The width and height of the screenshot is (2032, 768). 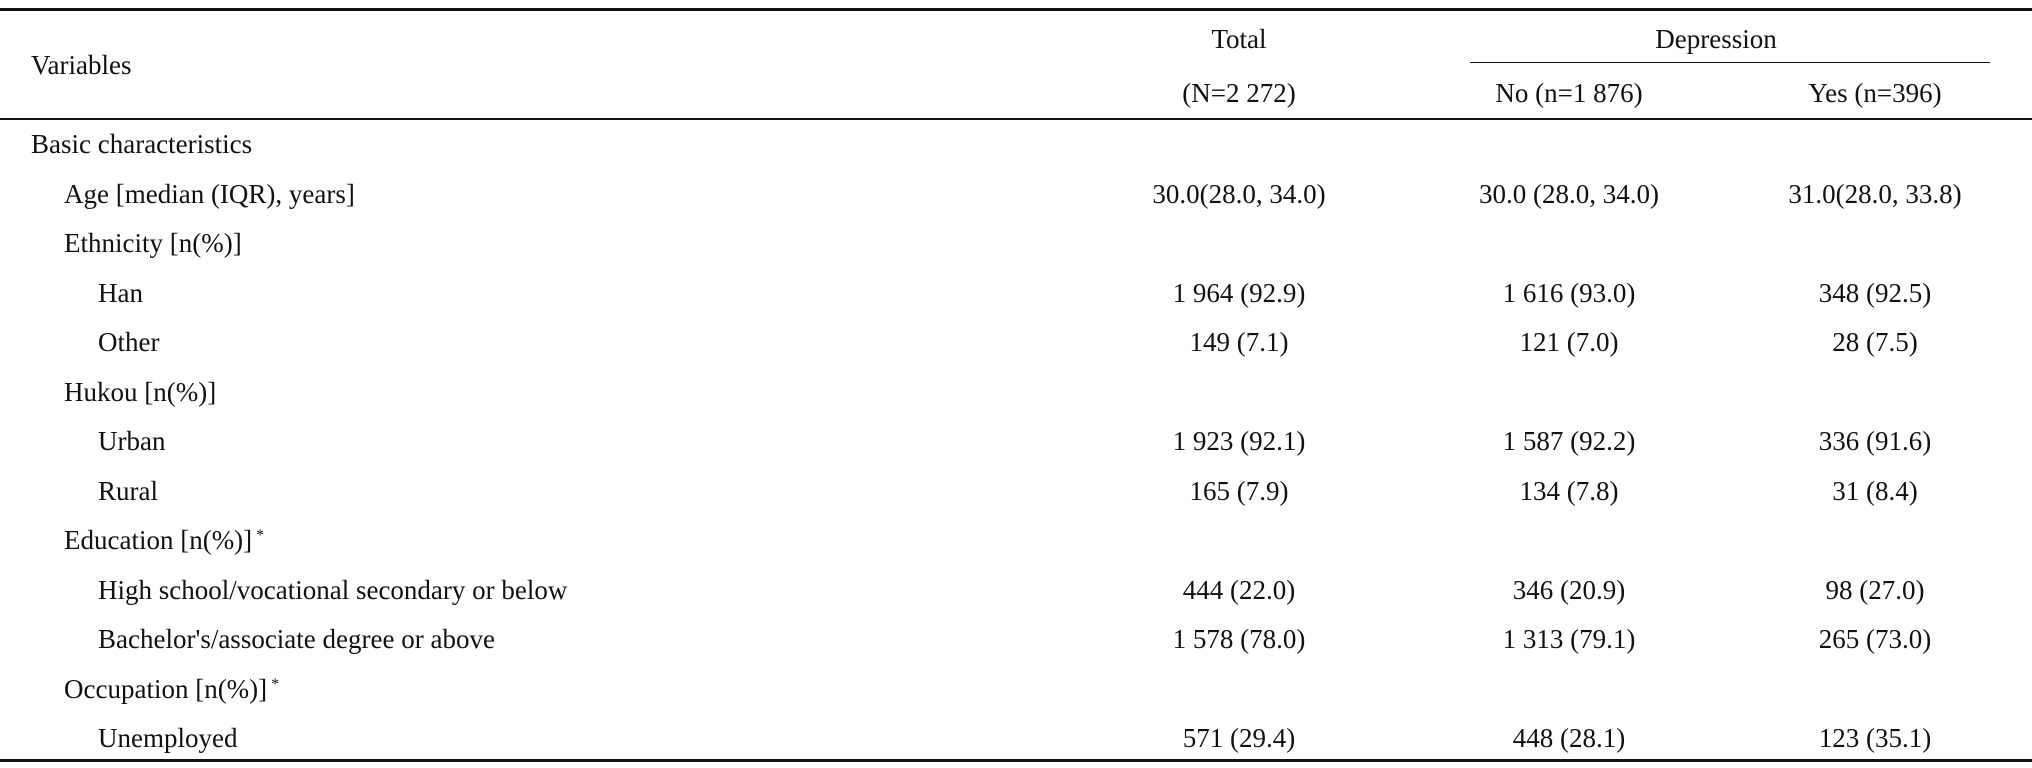 I want to click on cell-no: 448 (28.1), so click(x=1569, y=738).